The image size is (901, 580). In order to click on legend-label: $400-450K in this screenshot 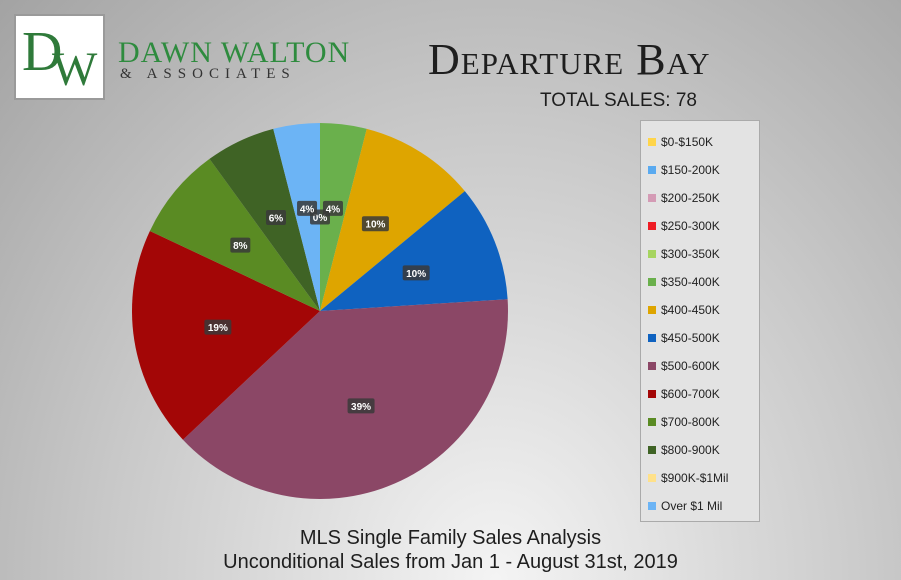, I will do `click(690, 310)`.